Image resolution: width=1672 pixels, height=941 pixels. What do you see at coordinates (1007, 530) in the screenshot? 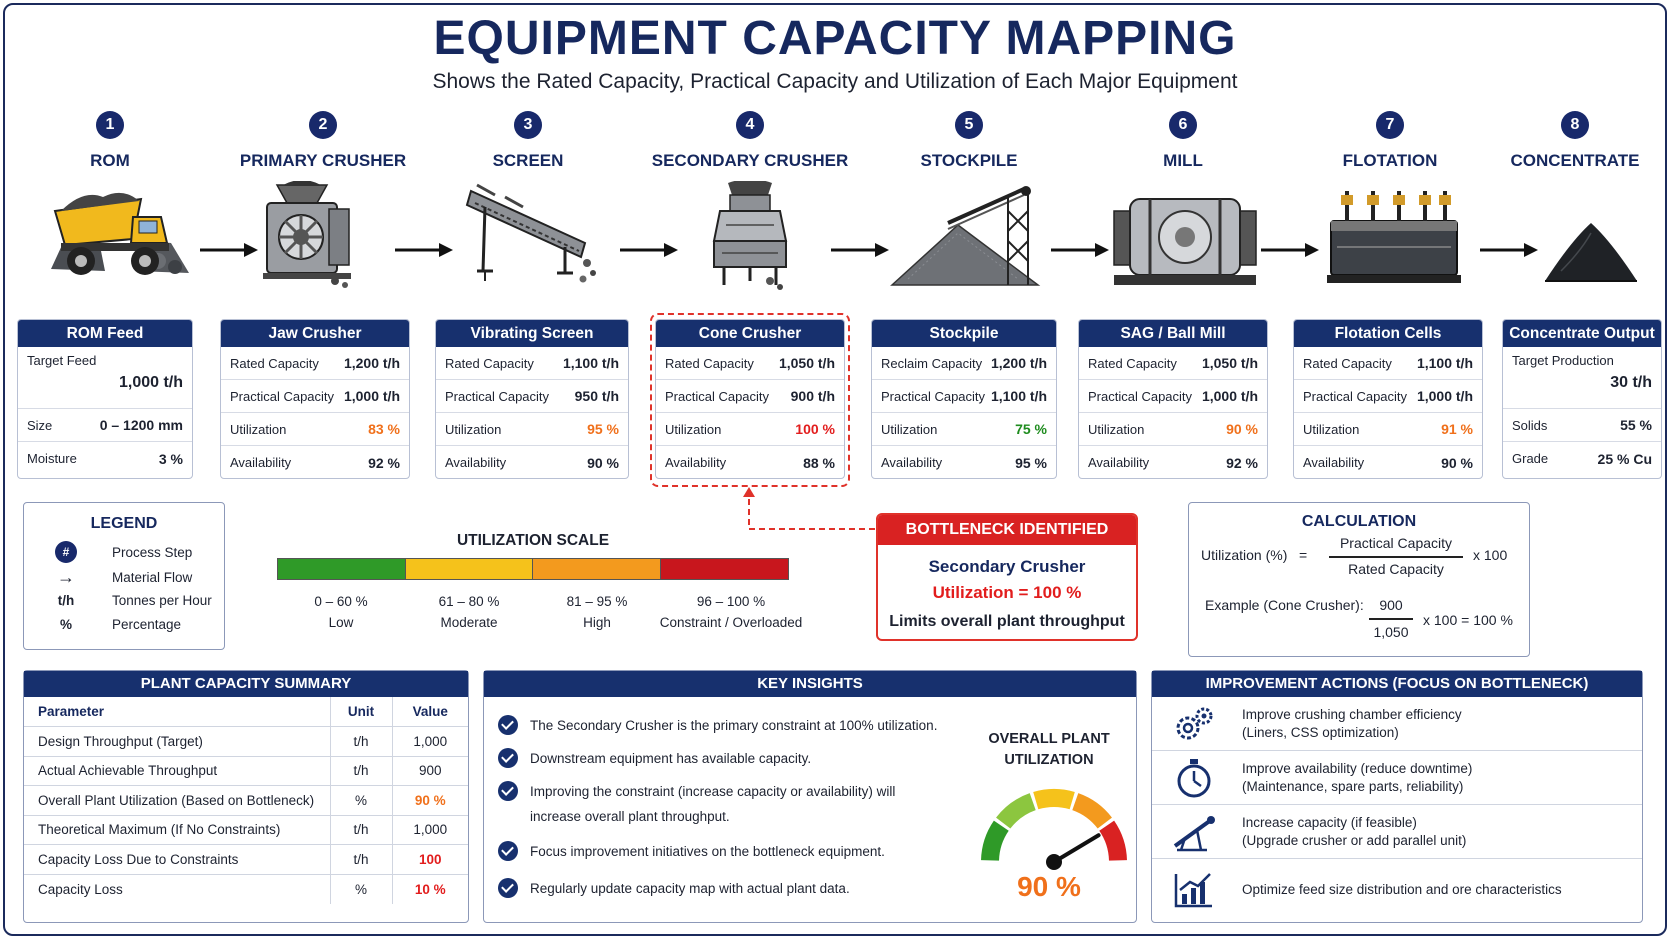
I see `bottleneck-title: BOTTLENECK IDENTIFIED` at bounding box center [1007, 530].